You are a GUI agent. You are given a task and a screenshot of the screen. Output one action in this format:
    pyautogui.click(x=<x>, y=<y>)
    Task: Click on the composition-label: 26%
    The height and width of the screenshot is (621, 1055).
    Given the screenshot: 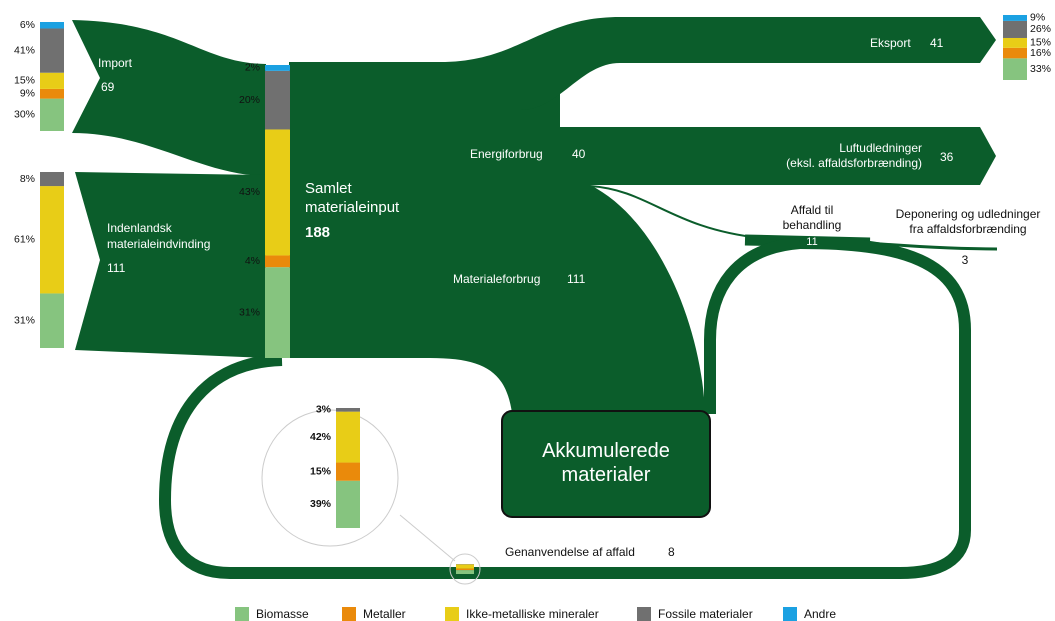 What is the action you would take?
    pyautogui.click(x=1040, y=29)
    